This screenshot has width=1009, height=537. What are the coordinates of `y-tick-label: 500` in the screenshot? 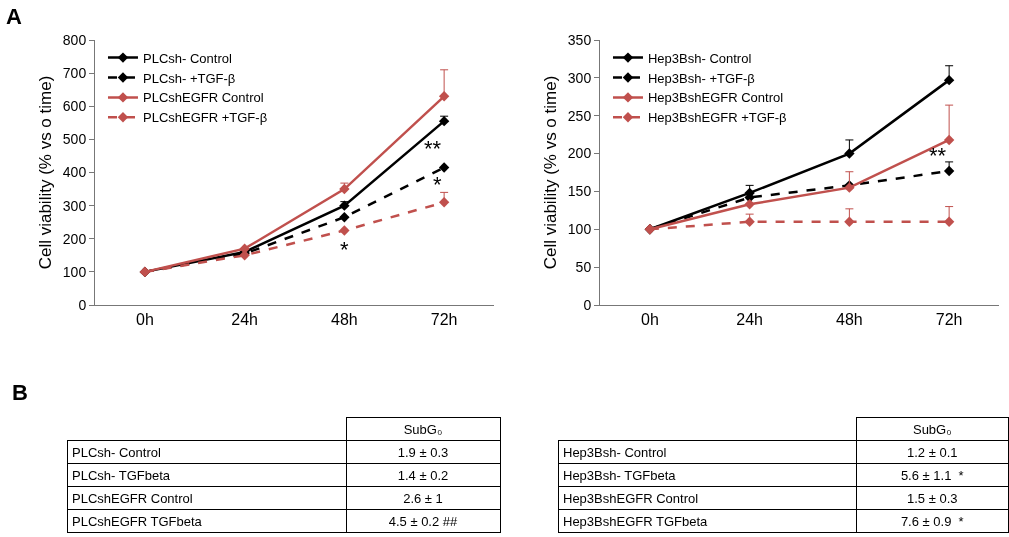 It's located at (74, 139).